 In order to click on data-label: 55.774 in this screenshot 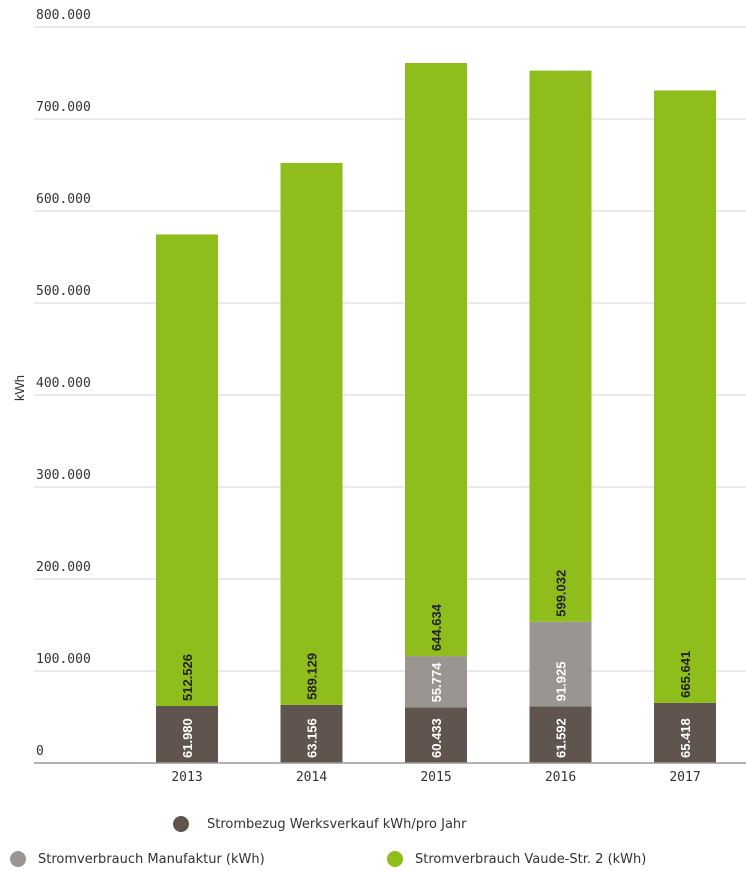, I will do `click(436, 682)`.